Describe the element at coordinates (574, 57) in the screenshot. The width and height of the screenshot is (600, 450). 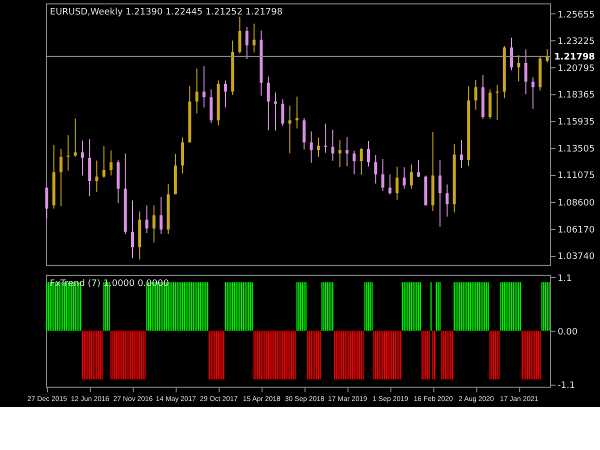
I see `ref-line-label: 1.21798` at that location.